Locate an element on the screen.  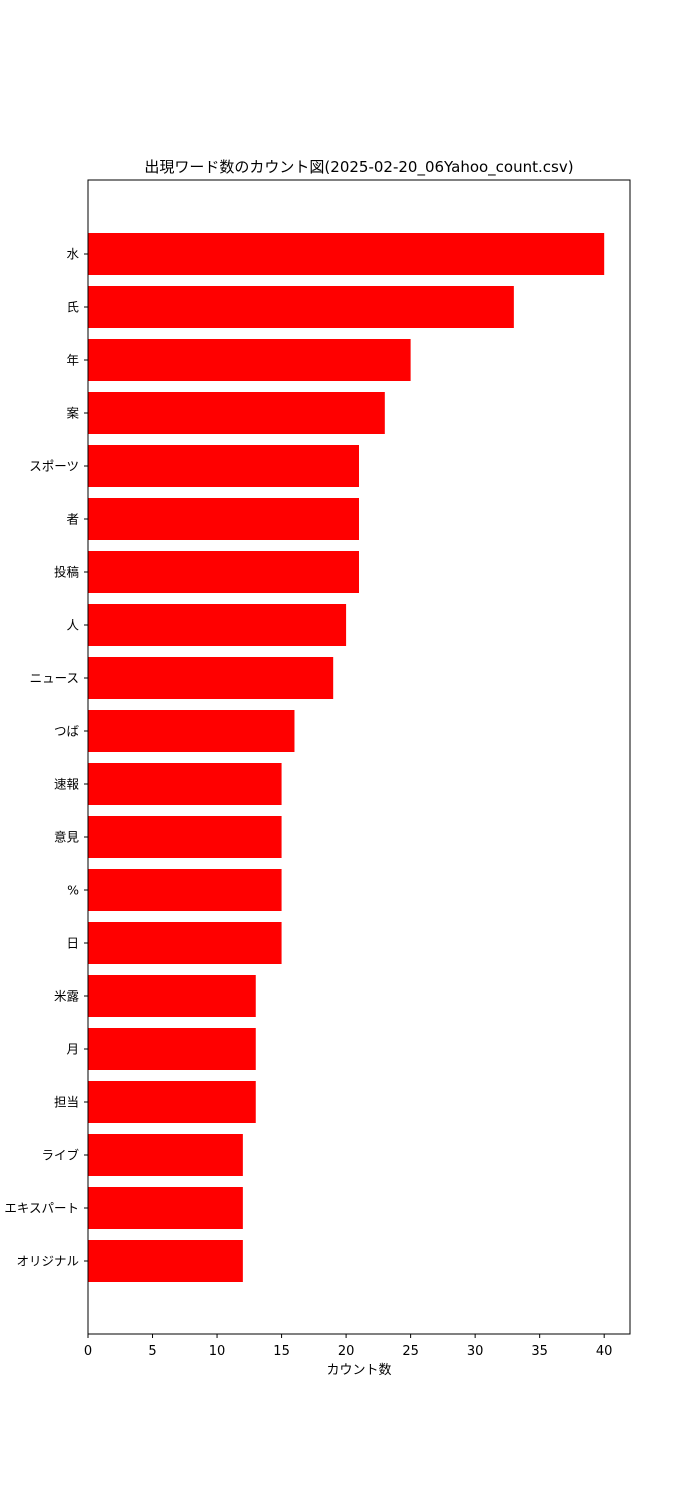
y-tick-label: 者 is located at coordinates (72, 519).